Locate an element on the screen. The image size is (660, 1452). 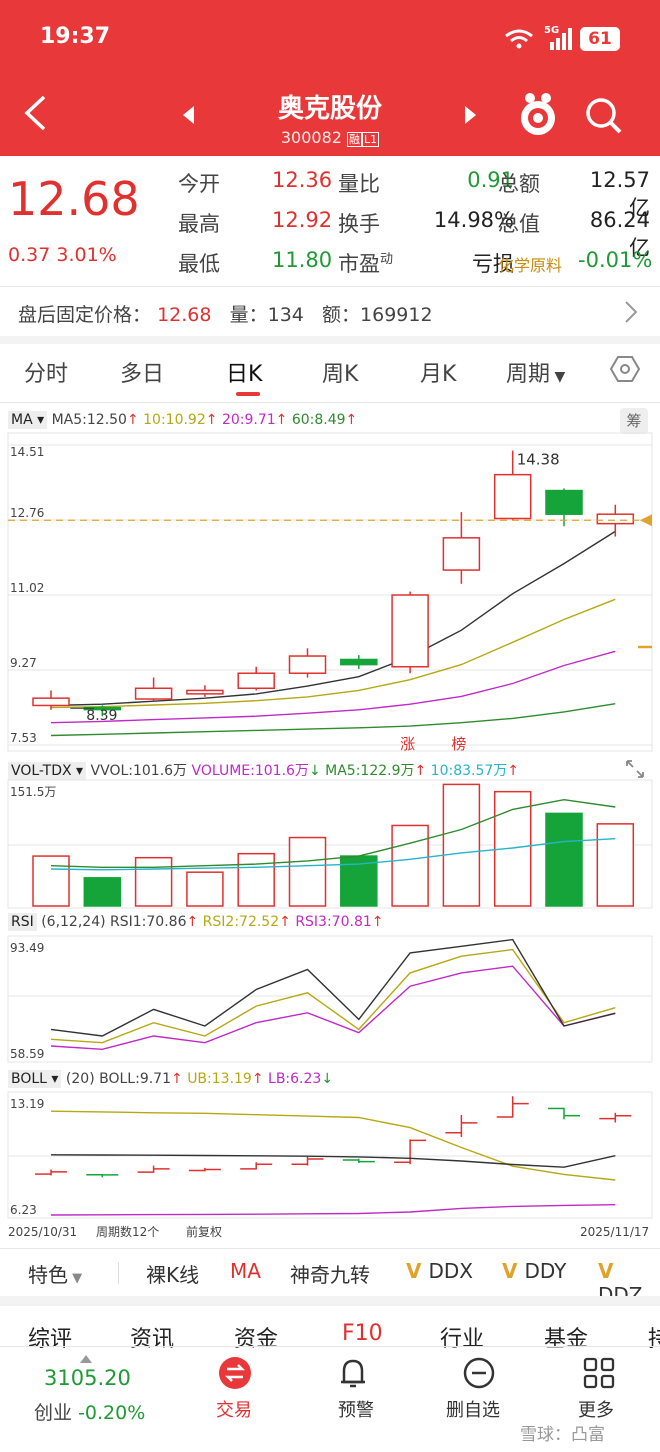
price-change: 0.37 3.01% is located at coordinates (62, 255).